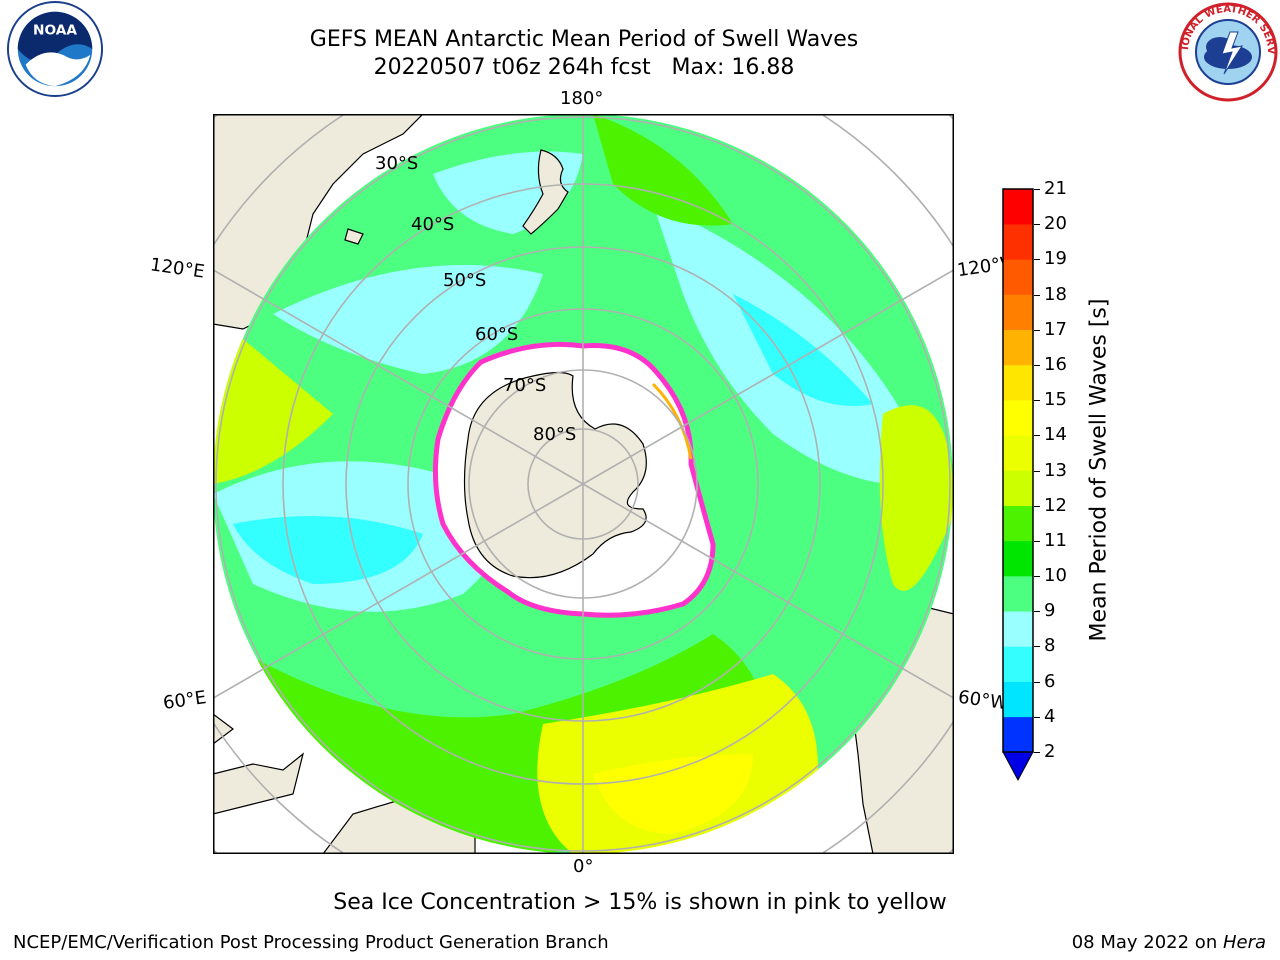  Describe the element at coordinates (1050, 611) in the screenshot. I see `colorbar-tick-label: 9` at that location.